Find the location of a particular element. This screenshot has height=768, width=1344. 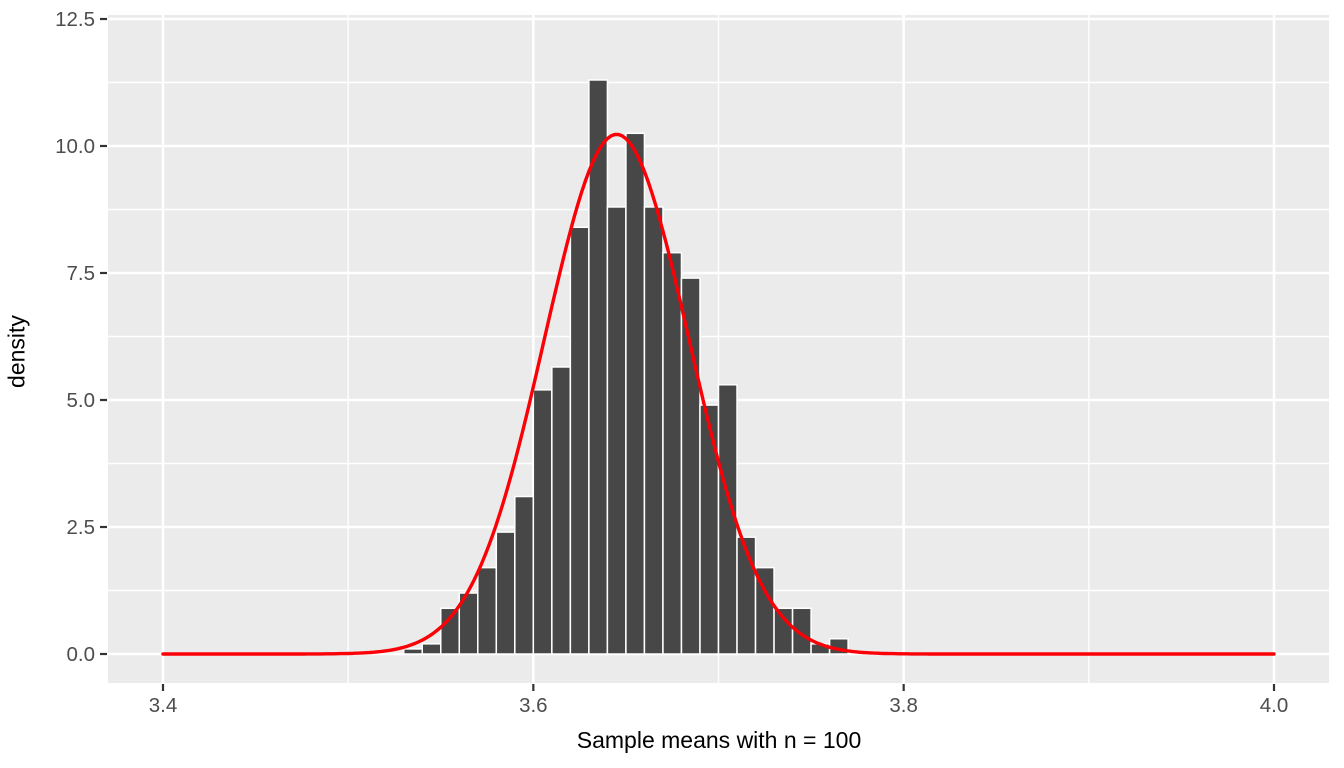

x-tick-label: 3.4 is located at coordinates (163, 705).